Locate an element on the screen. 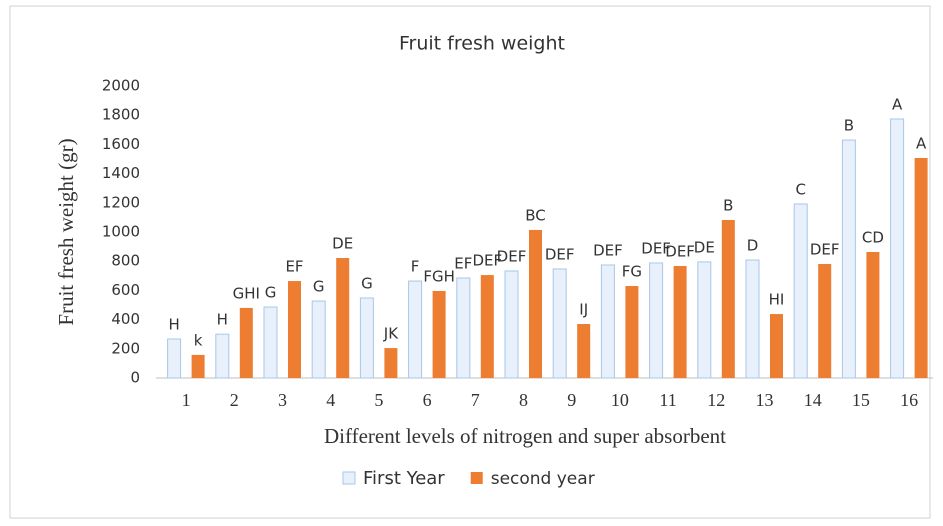  significance-letter: FG is located at coordinates (632, 272).